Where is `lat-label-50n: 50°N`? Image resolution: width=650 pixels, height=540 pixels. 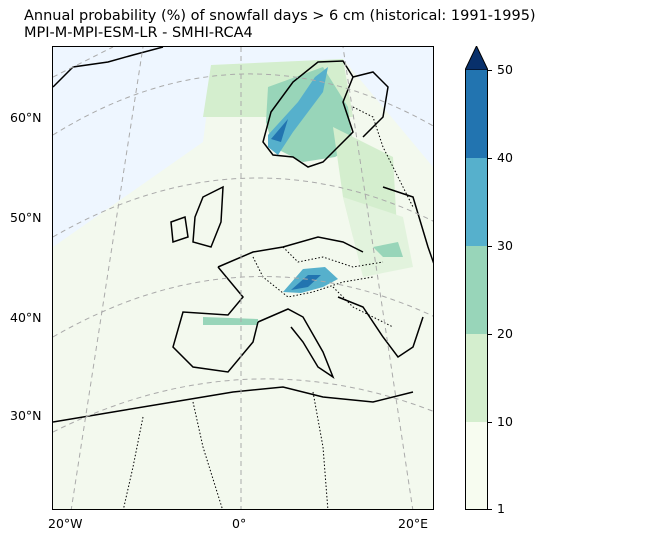 lat-label-50n: 50°N is located at coordinates (26, 217).